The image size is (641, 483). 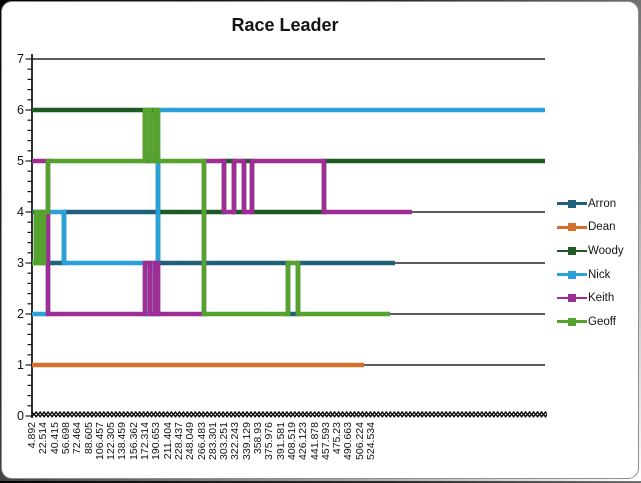 I want to click on y-axis-label: 7, so click(x=20, y=59).